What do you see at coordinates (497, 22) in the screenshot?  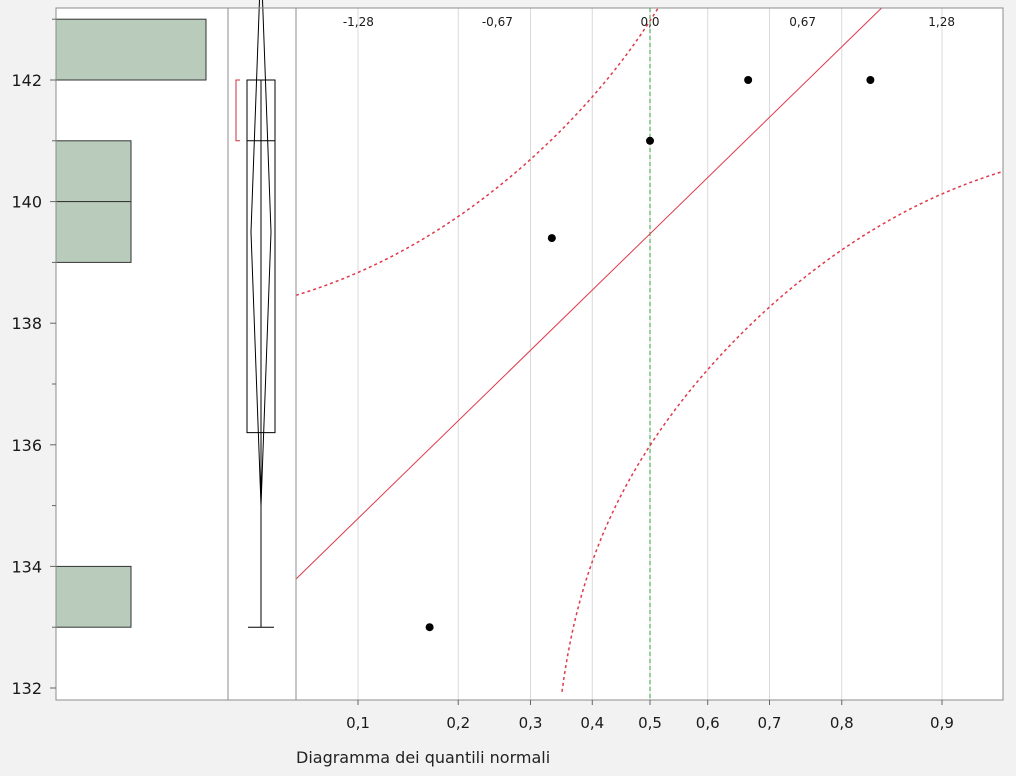 I see `z-tick-label: -0,67` at bounding box center [497, 22].